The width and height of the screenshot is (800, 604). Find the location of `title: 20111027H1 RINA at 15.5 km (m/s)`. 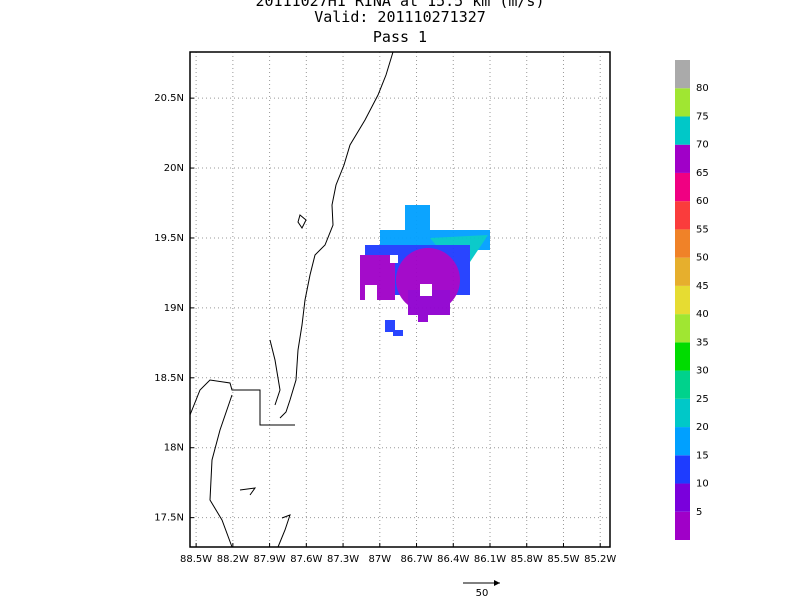

title: 20111027H1 RINA at 15.5 km (m/s) is located at coordinates (400, 5).